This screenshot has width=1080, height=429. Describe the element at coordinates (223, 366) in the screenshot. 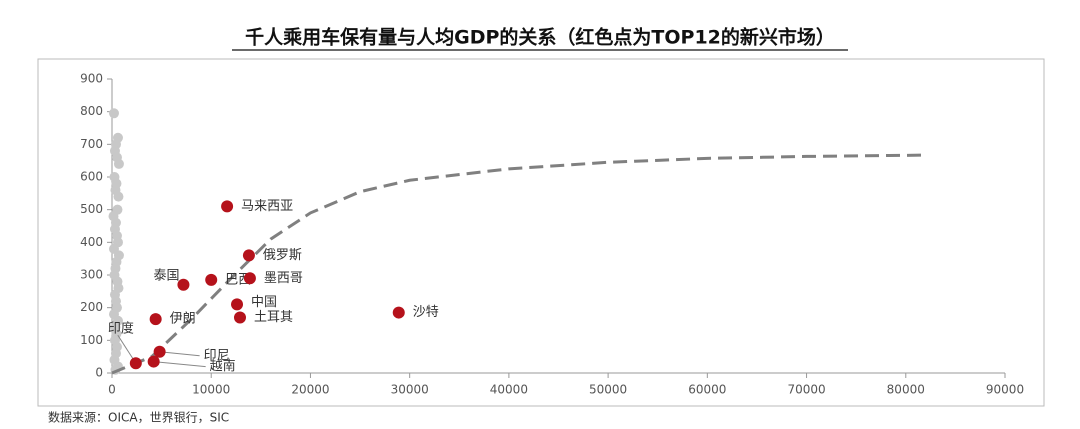

I see `point-label: 越南` at that location.